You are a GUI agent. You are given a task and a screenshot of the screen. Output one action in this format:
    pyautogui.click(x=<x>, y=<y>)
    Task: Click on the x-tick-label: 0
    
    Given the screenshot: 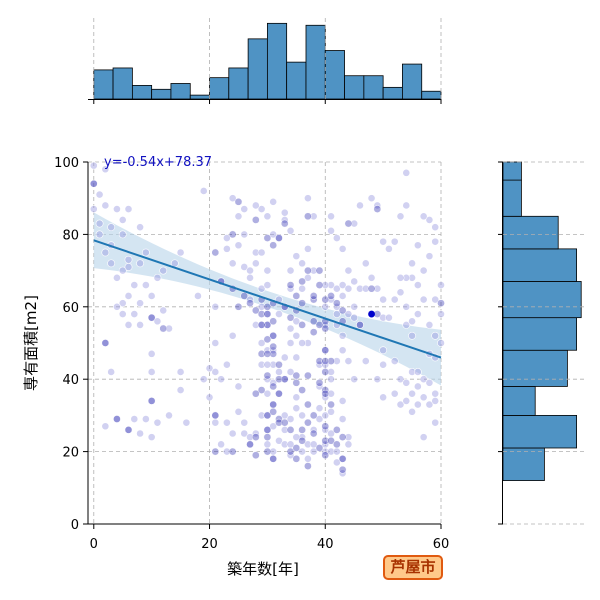 What is the action you would take?
    pyautogui.click(x=94, y=544)
    